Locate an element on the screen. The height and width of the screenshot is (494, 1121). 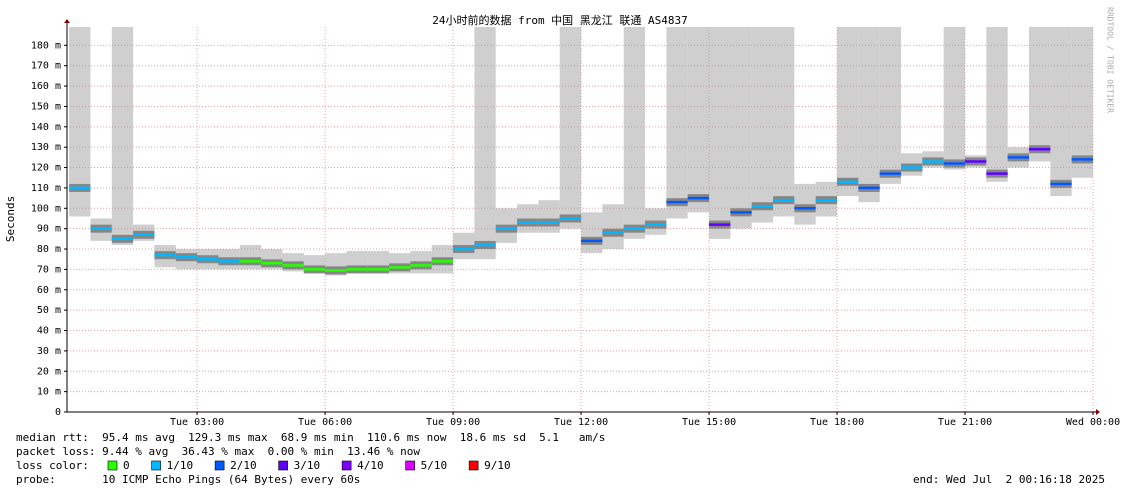
legend-label: 1/10 is located at coordinates (180, 465).